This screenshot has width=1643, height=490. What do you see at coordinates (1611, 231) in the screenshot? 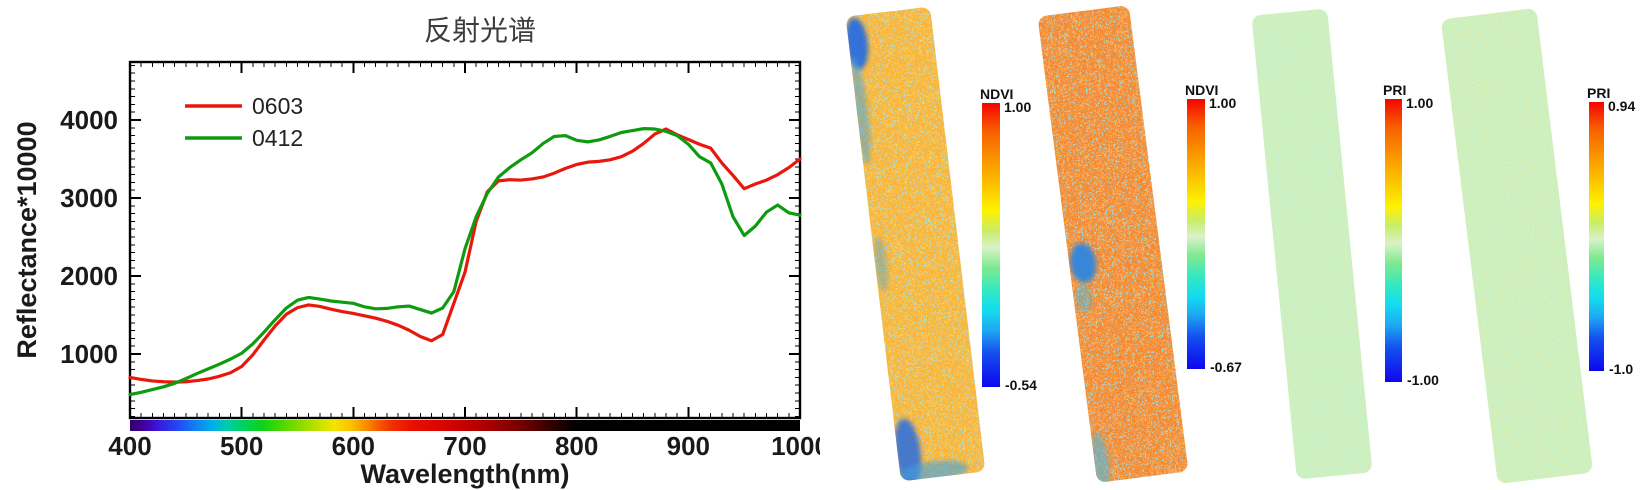
I see `colorbar-pri-2: PRI 0.94 -1.0` at bounding box center [1611, 231].